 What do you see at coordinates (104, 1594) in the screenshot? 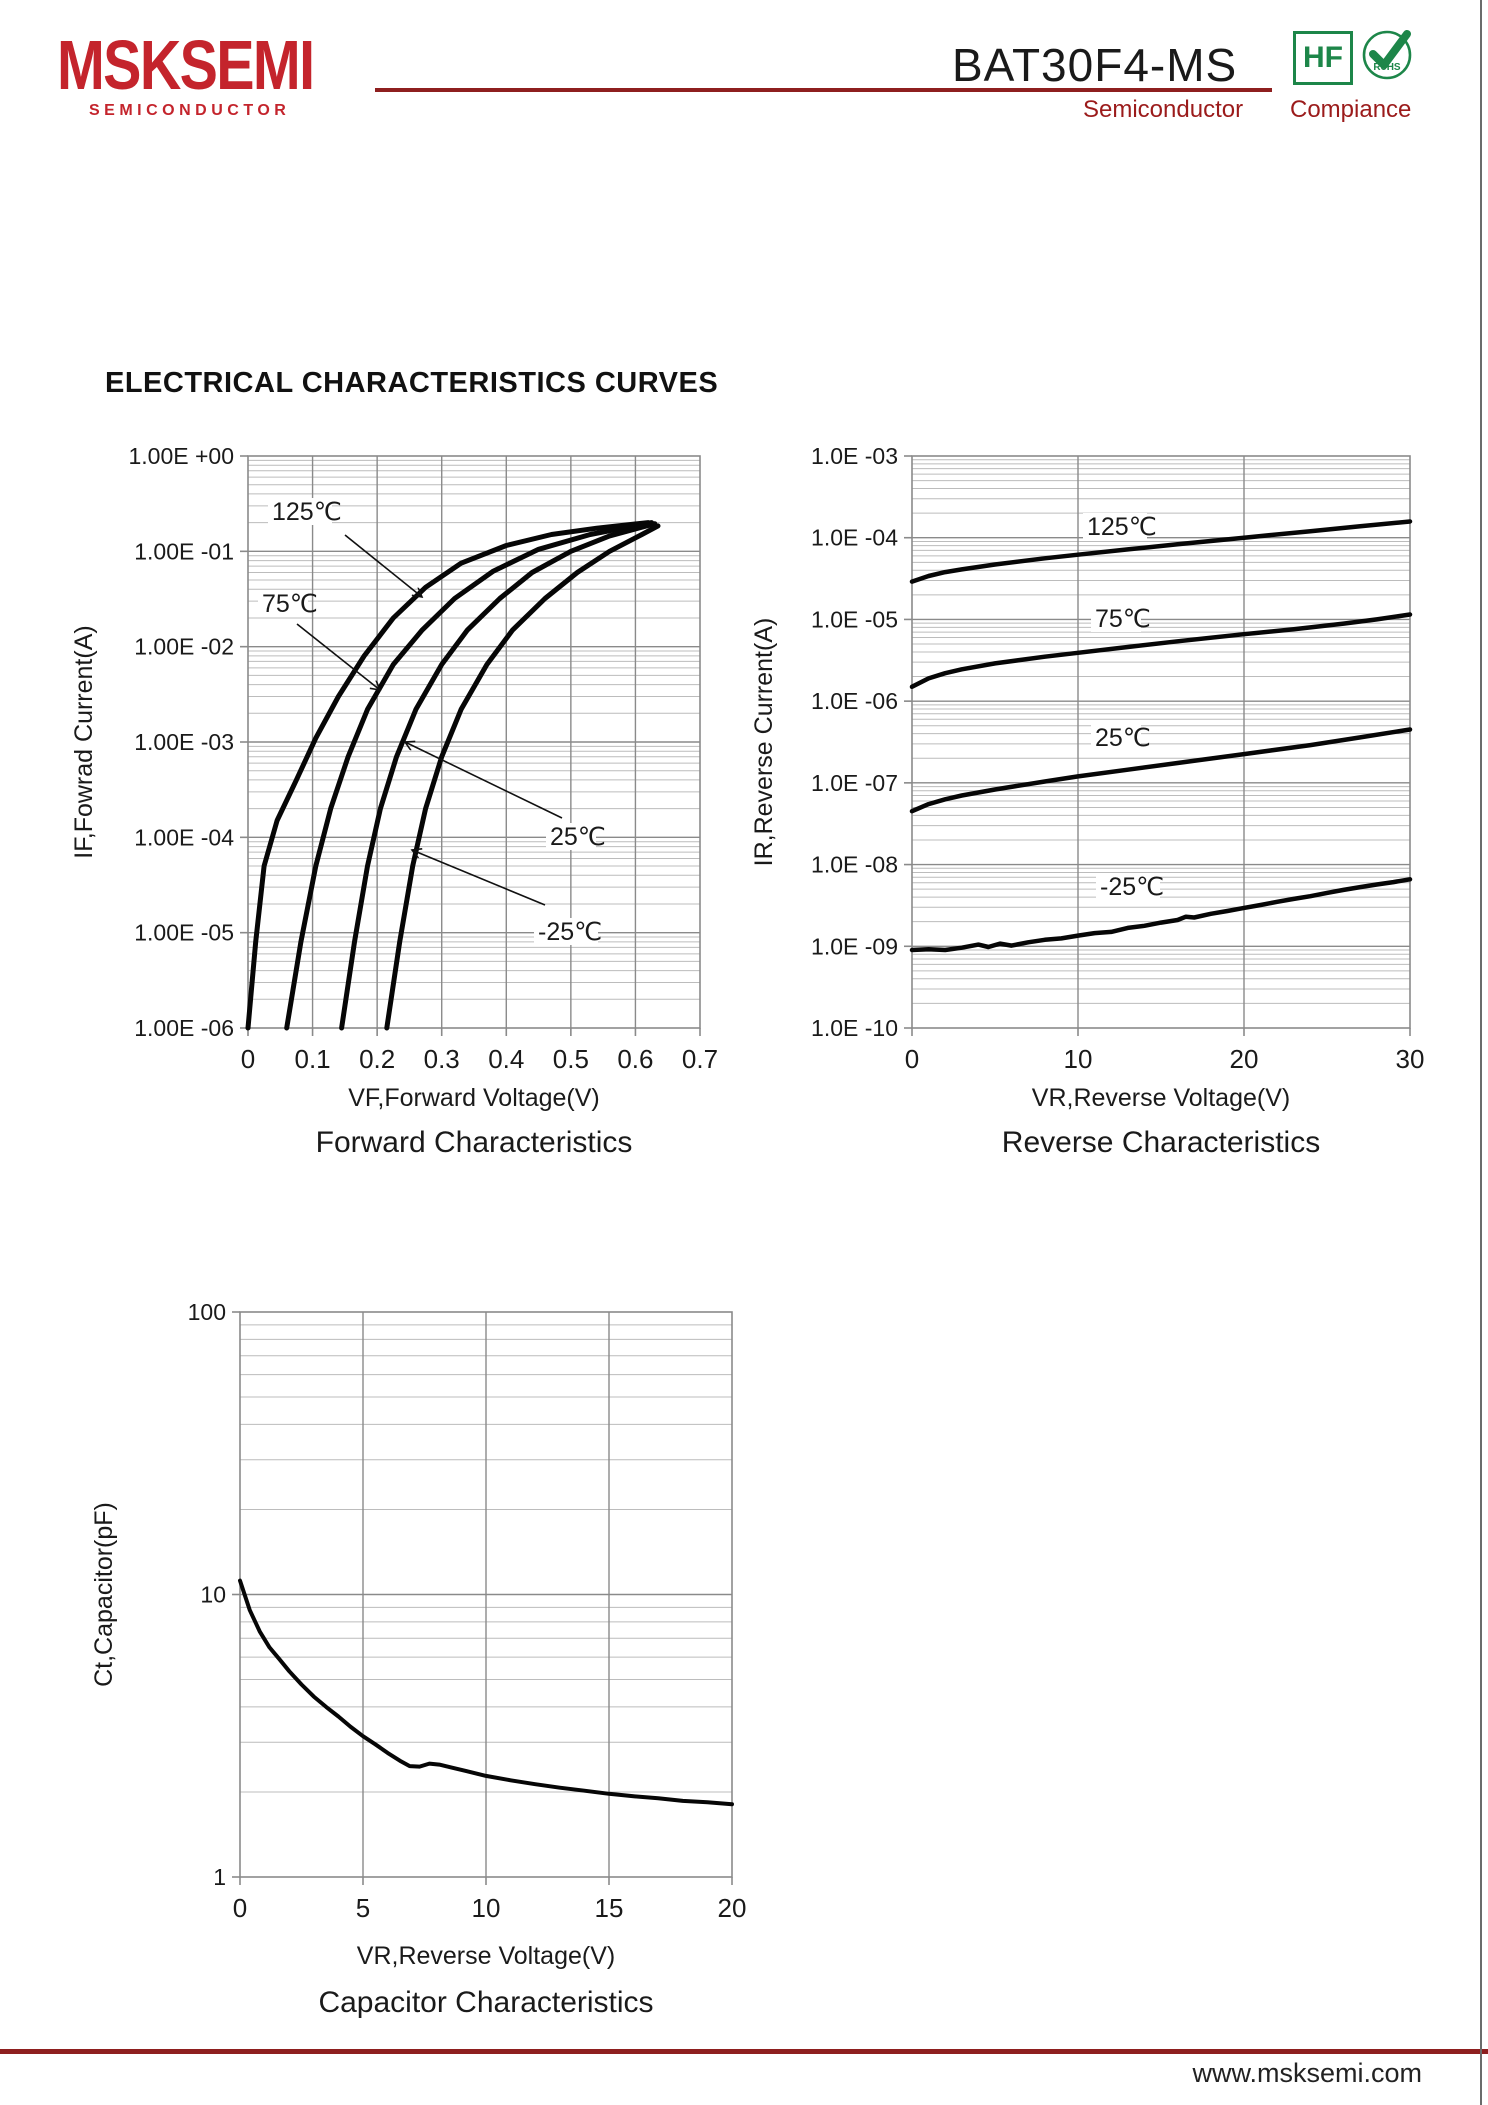
I see `y-axis-label: Ct,Capacitor(pF)` at bounding box center [104, 1594].